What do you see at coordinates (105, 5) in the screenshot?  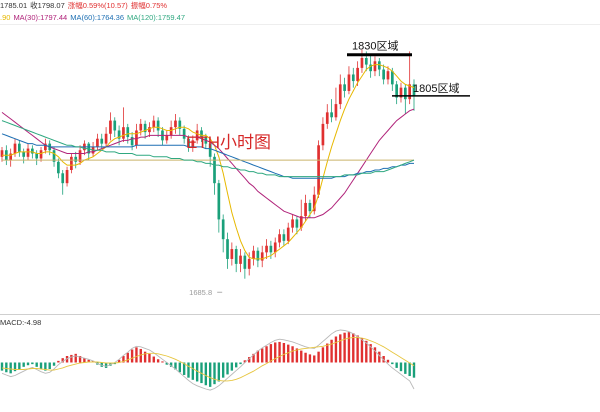 I see `change-value: 0.59%(10.57)` at bounding box center [105, 5].